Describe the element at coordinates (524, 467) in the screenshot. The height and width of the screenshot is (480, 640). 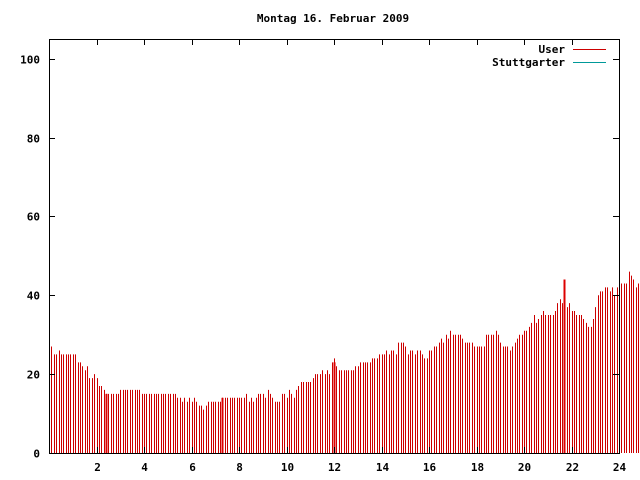
I see `x-tick-label: 20` at that location.